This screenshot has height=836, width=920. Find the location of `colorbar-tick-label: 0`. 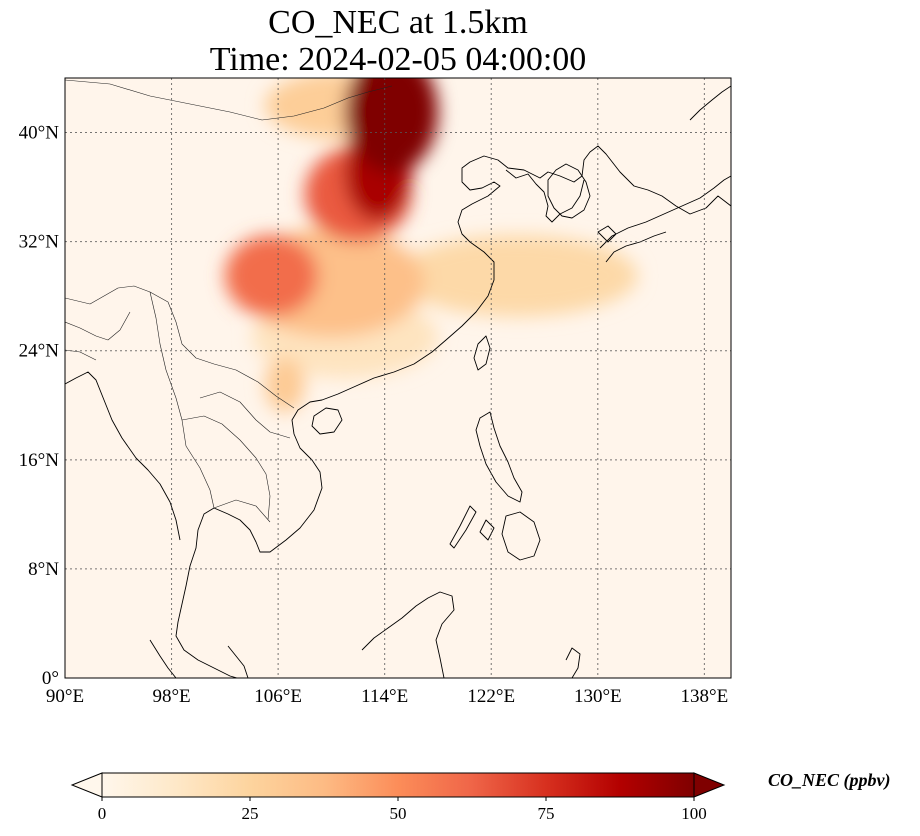

colorbar-tick-label: 0 is located at coordinates (102, 813).